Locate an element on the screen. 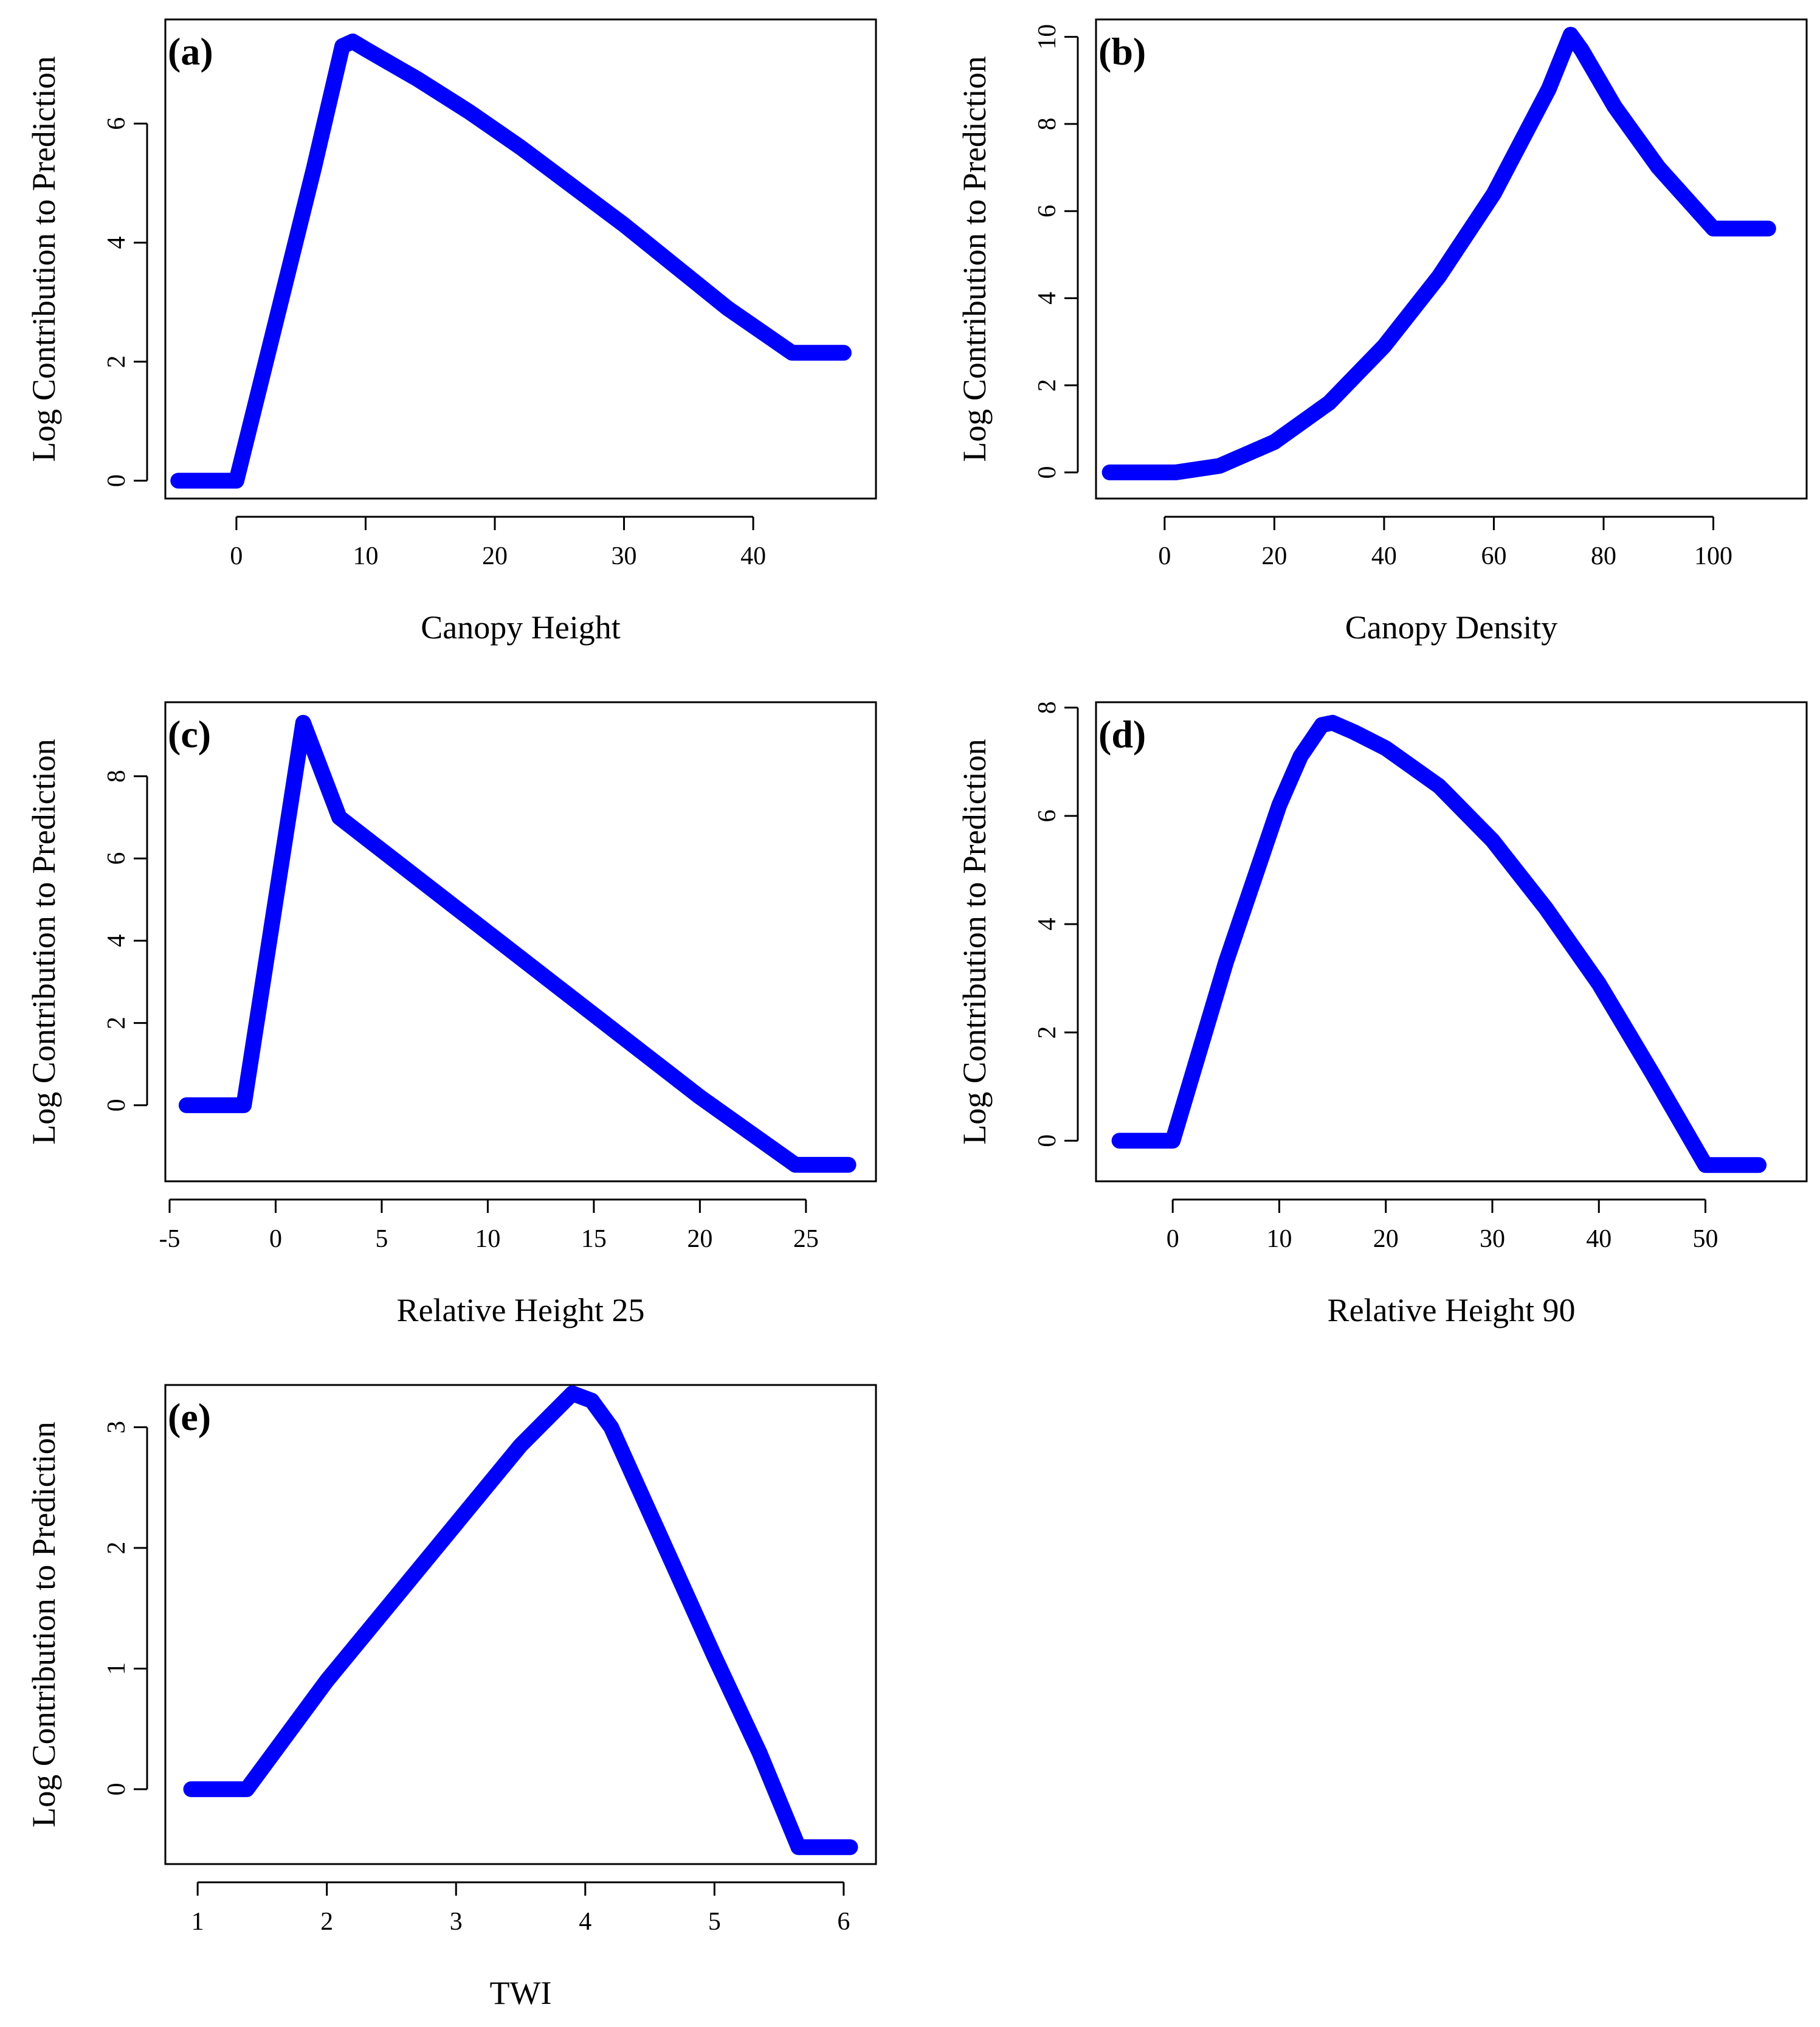 The width and height of the screenshot is (1820, 2027). x-axis: 0 10 20 30 40 is located at coordinates (498, 543).